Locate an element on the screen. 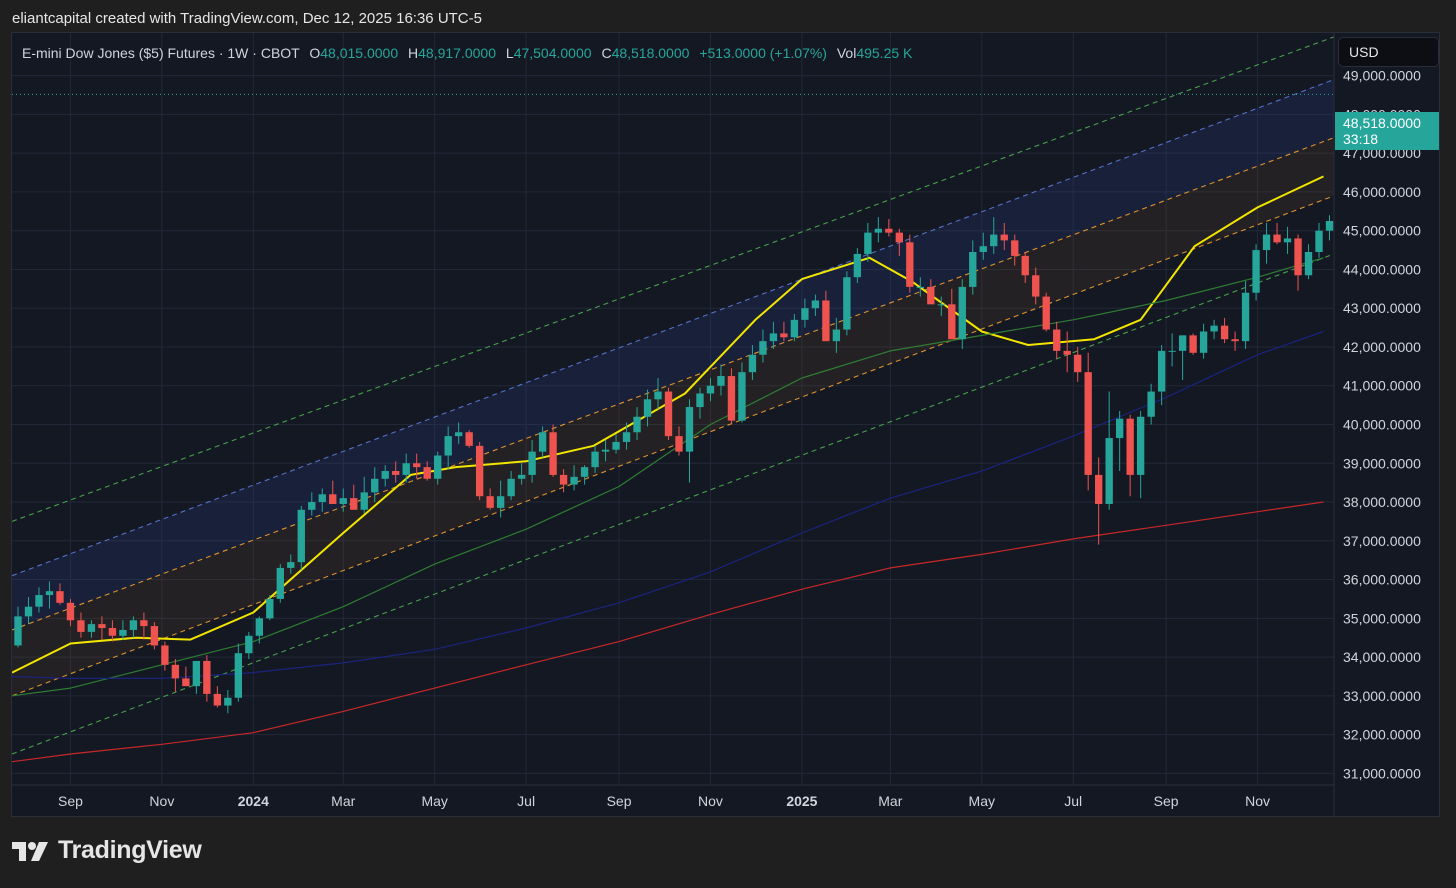  price-axis-background is located at coordinates (1387, 424).